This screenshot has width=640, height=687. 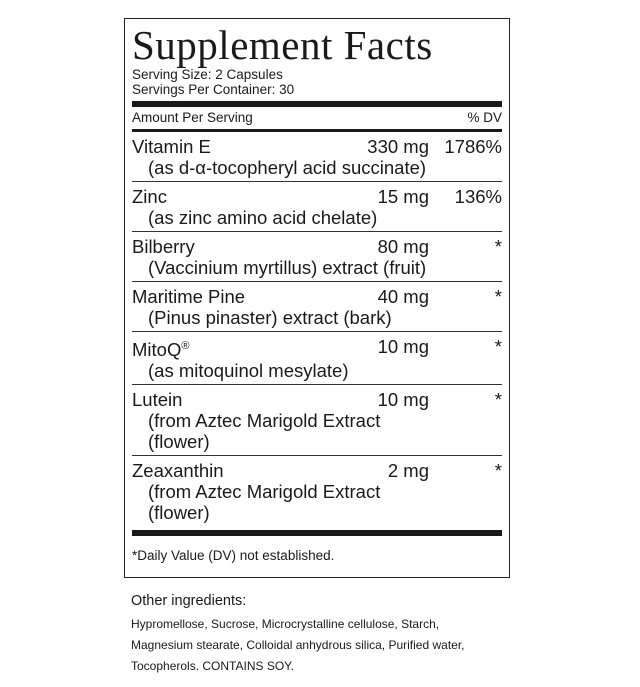 What do you see at coordinates (225, 146) in the screenshot?
I see `nutrient-name: Vitamin E` at bounding box center [225, 146].